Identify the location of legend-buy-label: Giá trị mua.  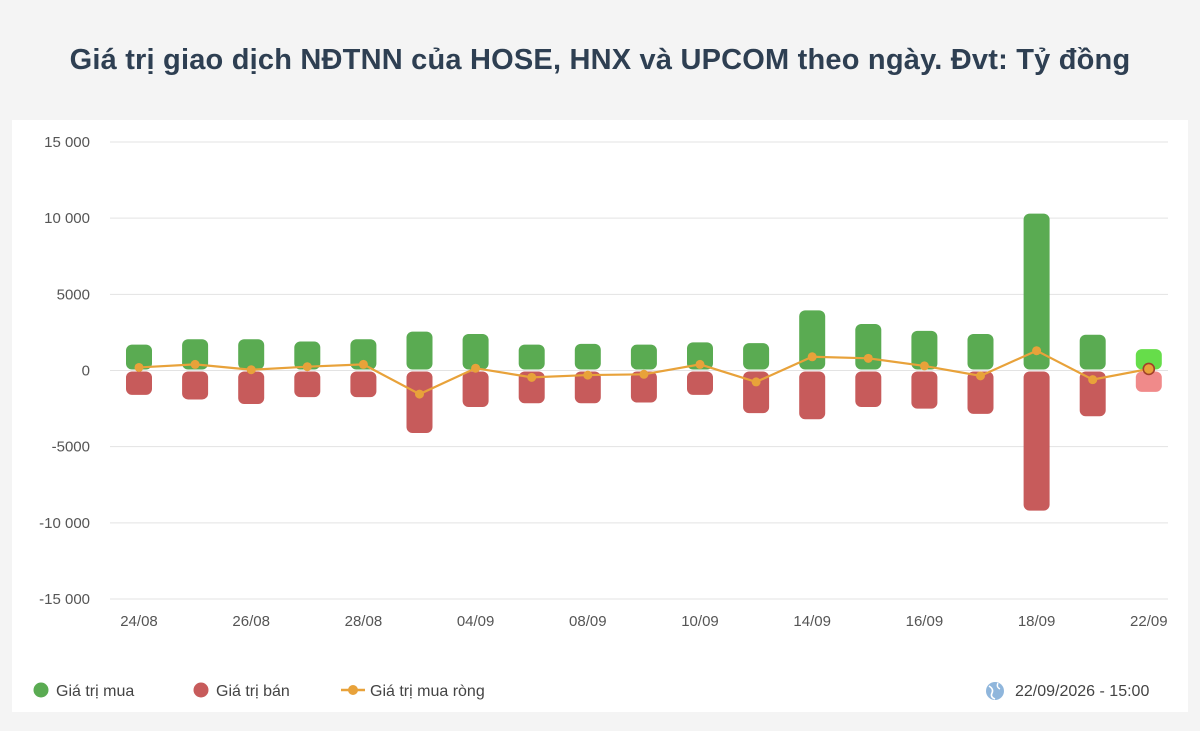
(95, 691).